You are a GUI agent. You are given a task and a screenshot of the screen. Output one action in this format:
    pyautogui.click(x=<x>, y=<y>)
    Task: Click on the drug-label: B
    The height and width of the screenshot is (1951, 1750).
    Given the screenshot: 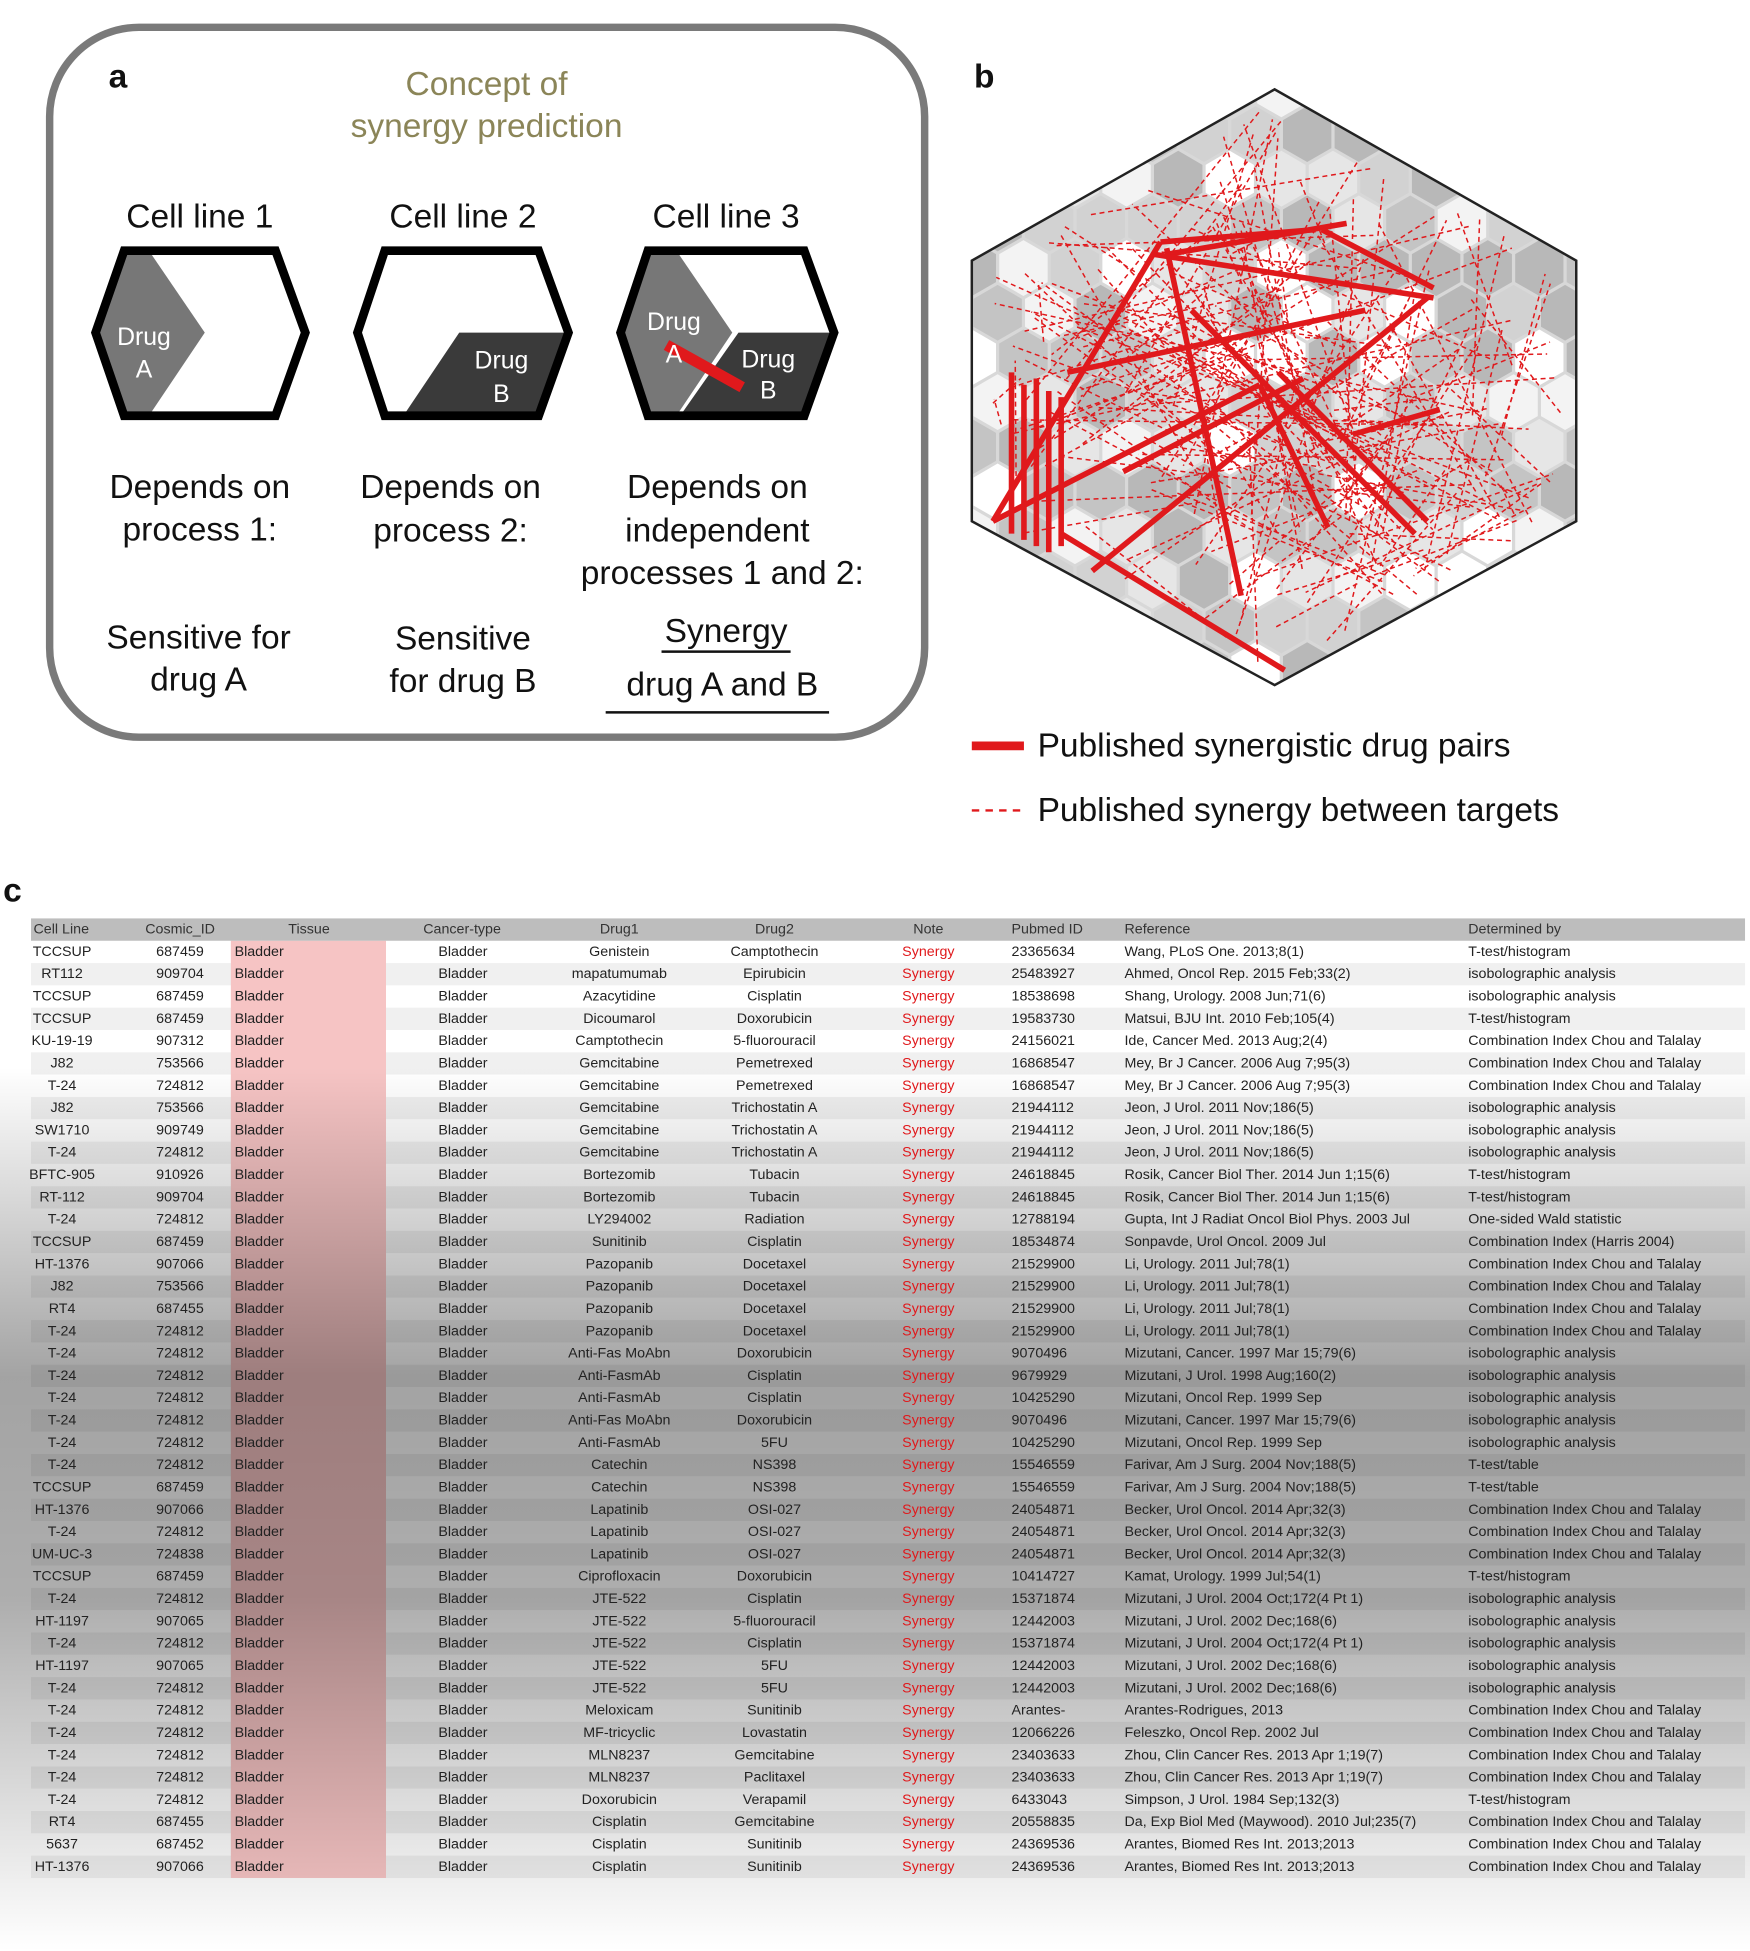 What is the action you would take?
    pyautogui.click(x=768, y=390)
    